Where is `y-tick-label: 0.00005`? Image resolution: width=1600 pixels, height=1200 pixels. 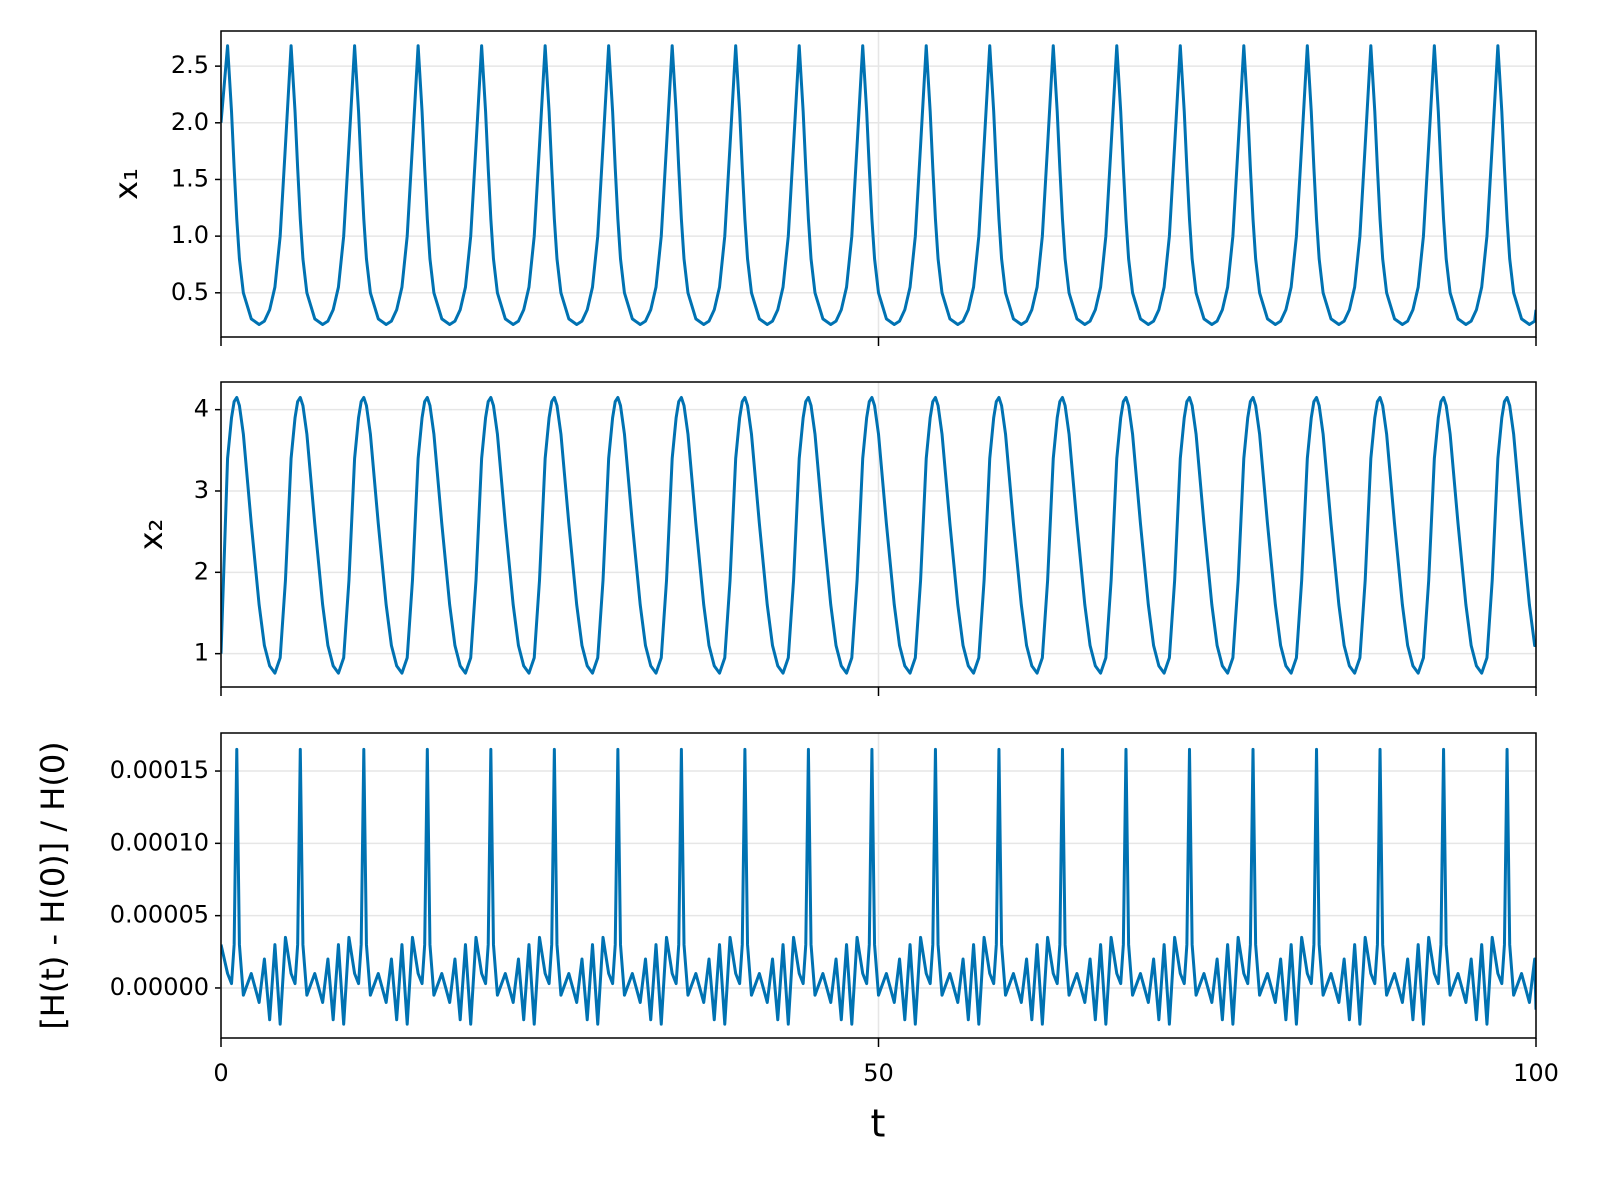
y-tick-label: 0.00005 is located at coordinates (159, 915).